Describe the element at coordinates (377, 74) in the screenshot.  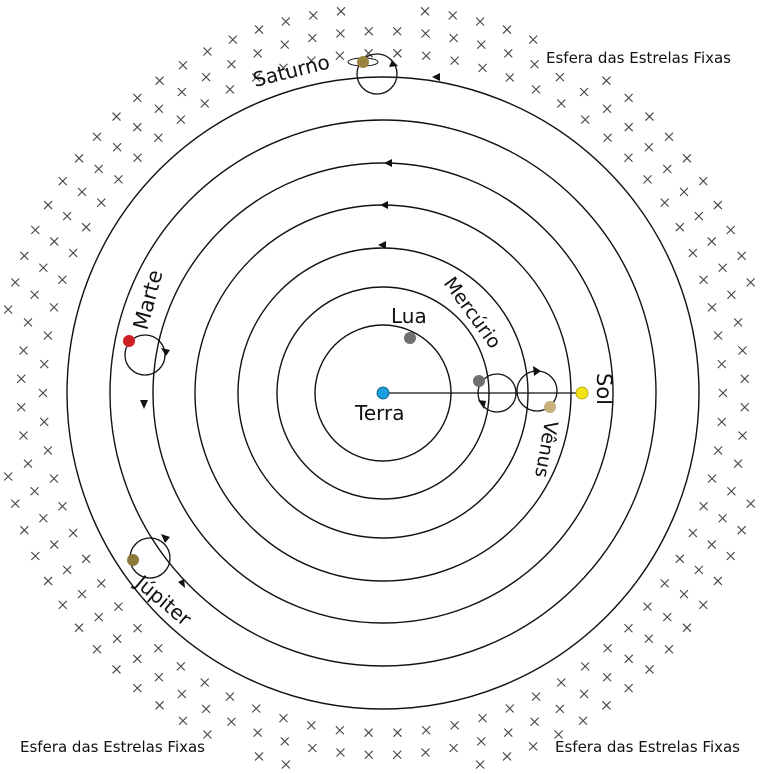
I see `saturn-epicycle` at that location.